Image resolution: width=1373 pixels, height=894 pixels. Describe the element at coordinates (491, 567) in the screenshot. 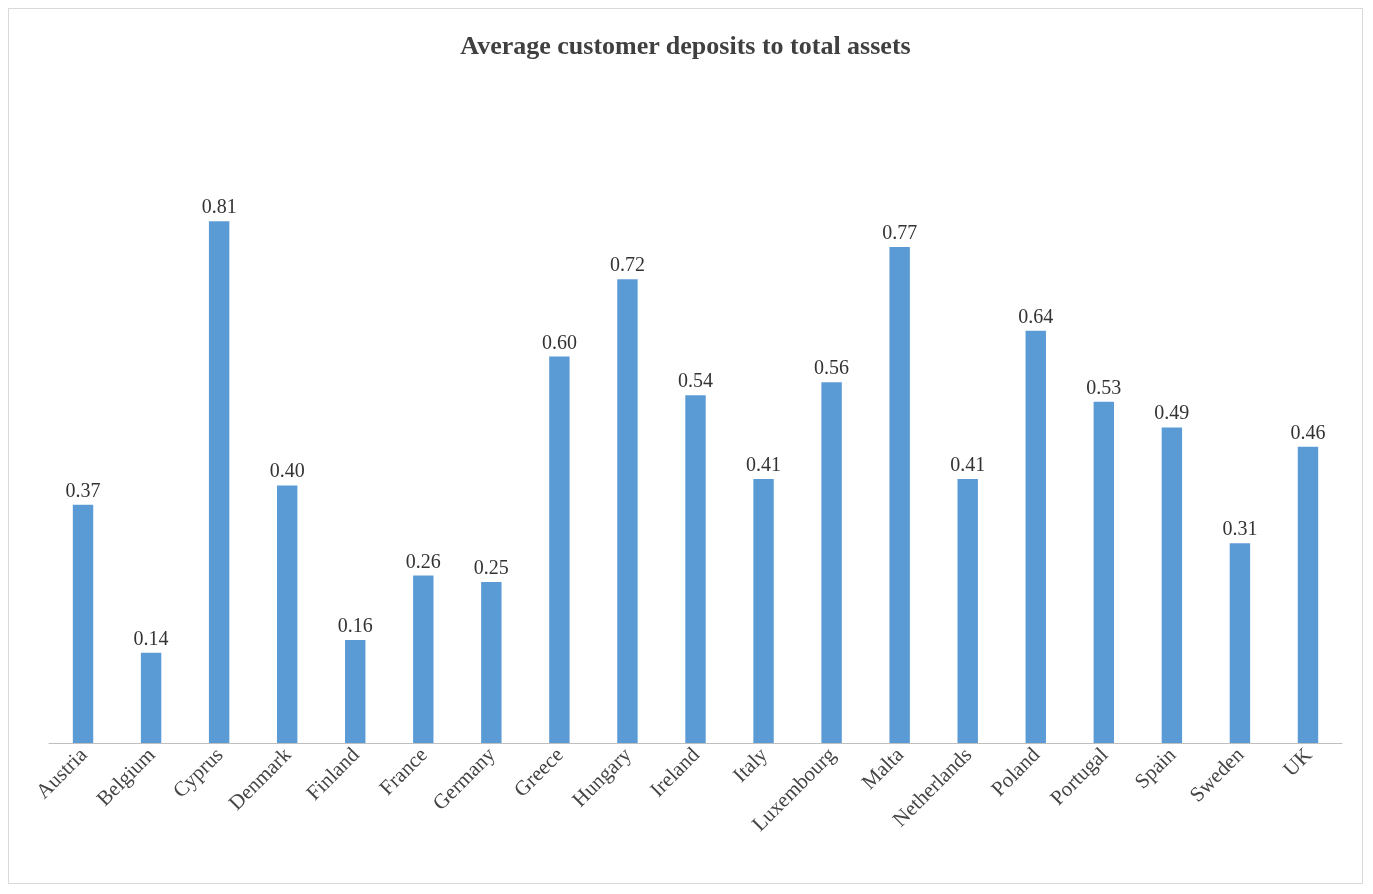

I see `data-label: 0.25` at that location.